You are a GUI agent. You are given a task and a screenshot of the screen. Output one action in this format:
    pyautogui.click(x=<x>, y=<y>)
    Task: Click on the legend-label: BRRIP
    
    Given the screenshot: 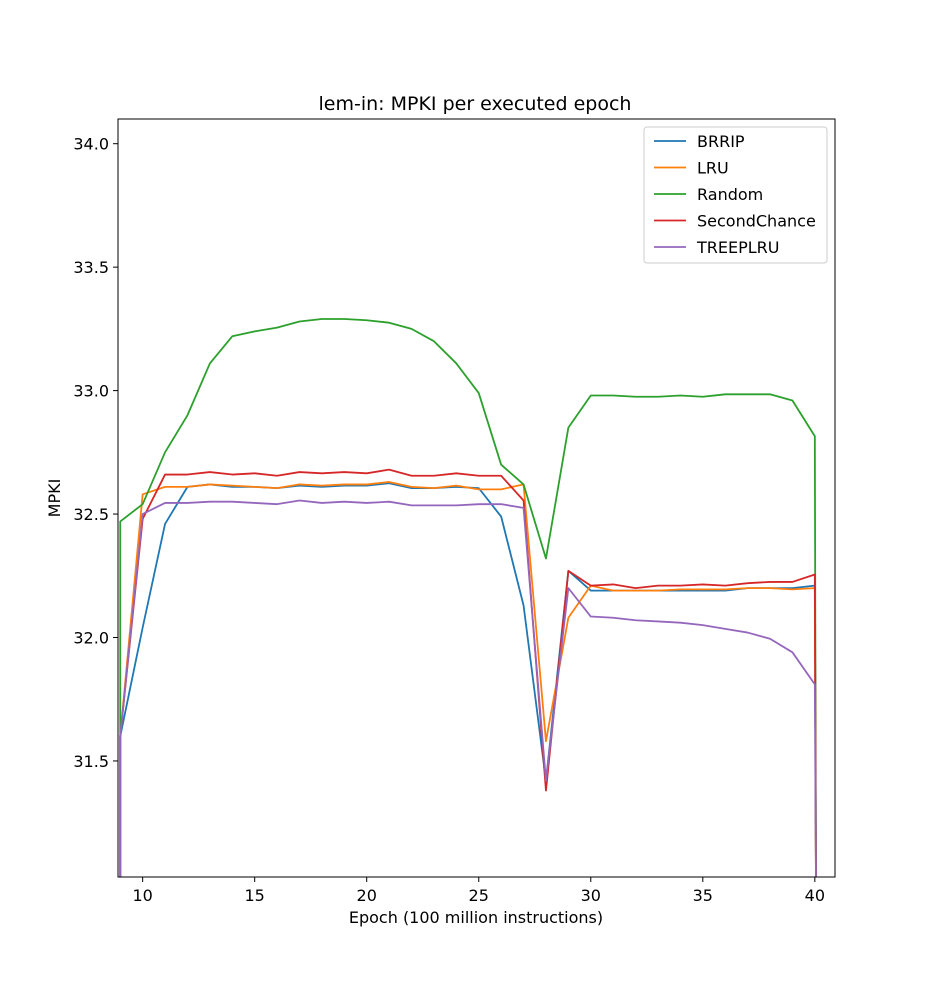 What is the action you would take?
    pyautogui.click(x=721, y=141)
    